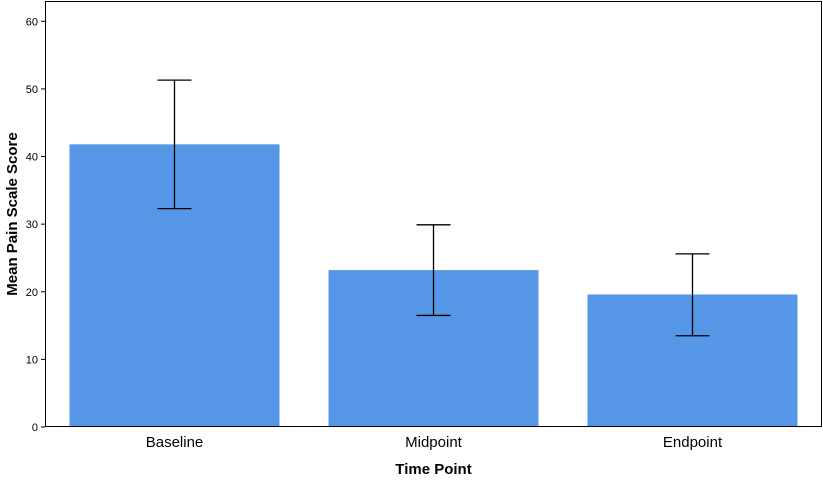 The width and height of the screenshot is (823, 480). Describe the element at coordinates (32, 360) in the screenshot. I see `y-tick-label: 10` at that location.